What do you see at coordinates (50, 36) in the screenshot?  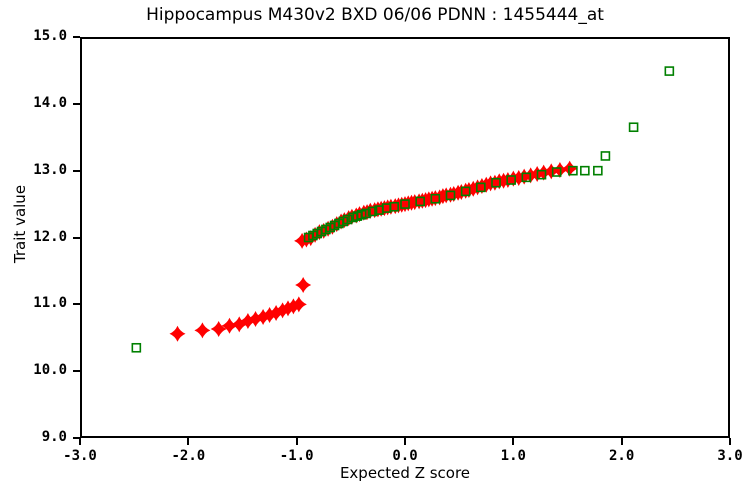 I see `y-tick-label: 15.0` at bounding box center [50, 36].